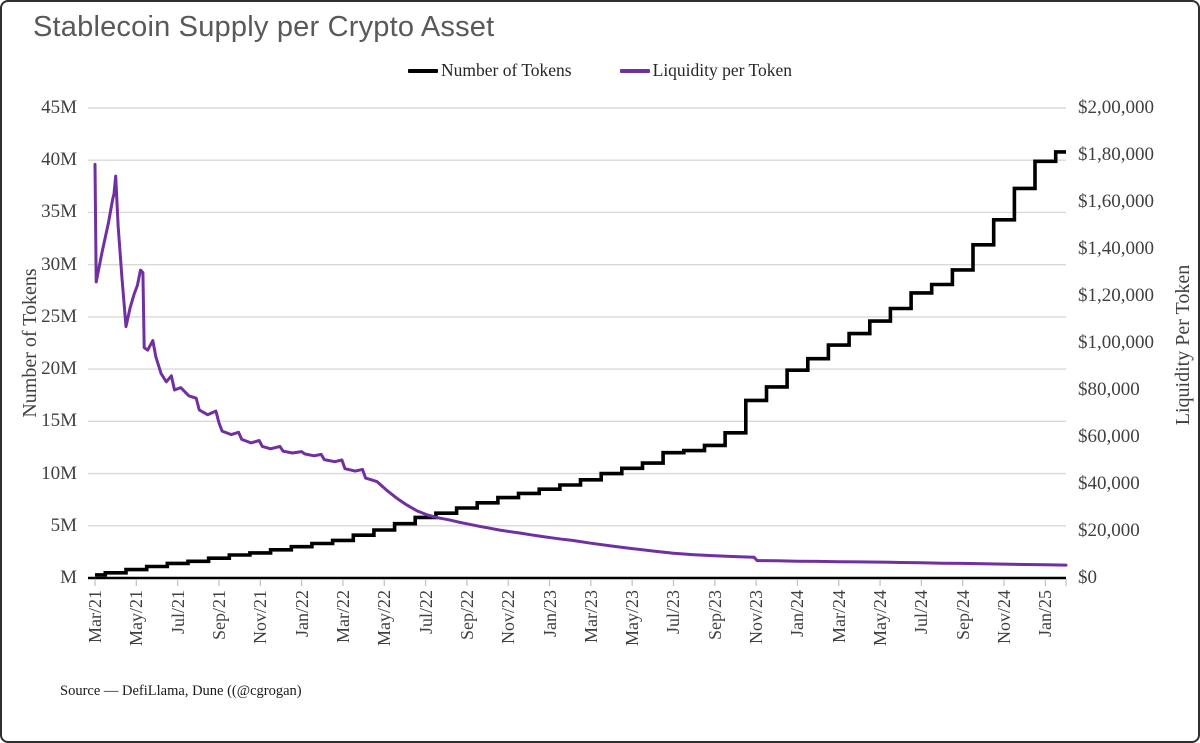 Image resolution: width=1200 pixels, height=743 pixels. What do you see at coordinates (600, 70) in the screenshot?
I see `legend: Number of Tokens Liquidity per Token` at bounding box center [600, 70].